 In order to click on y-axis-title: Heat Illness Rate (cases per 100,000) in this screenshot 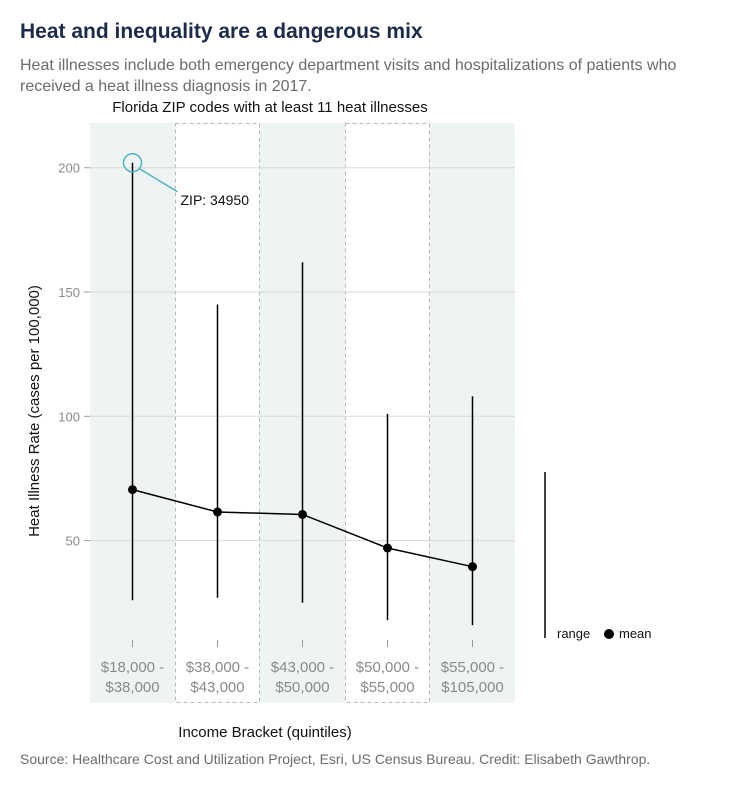, I will do `click(34, 411)`.